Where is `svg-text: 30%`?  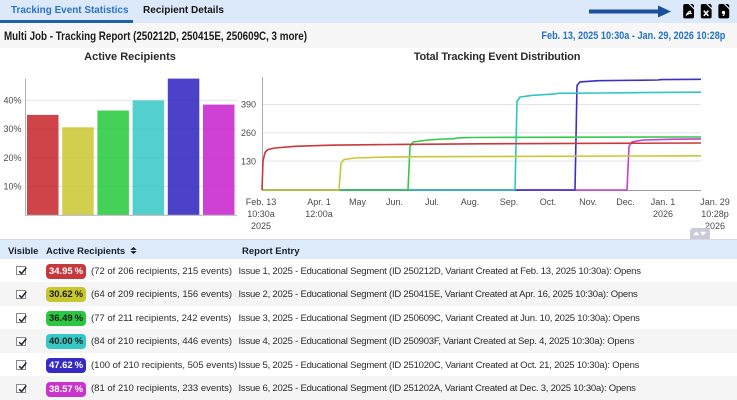
svg-text: 30% is located at coordinates (12, 129).